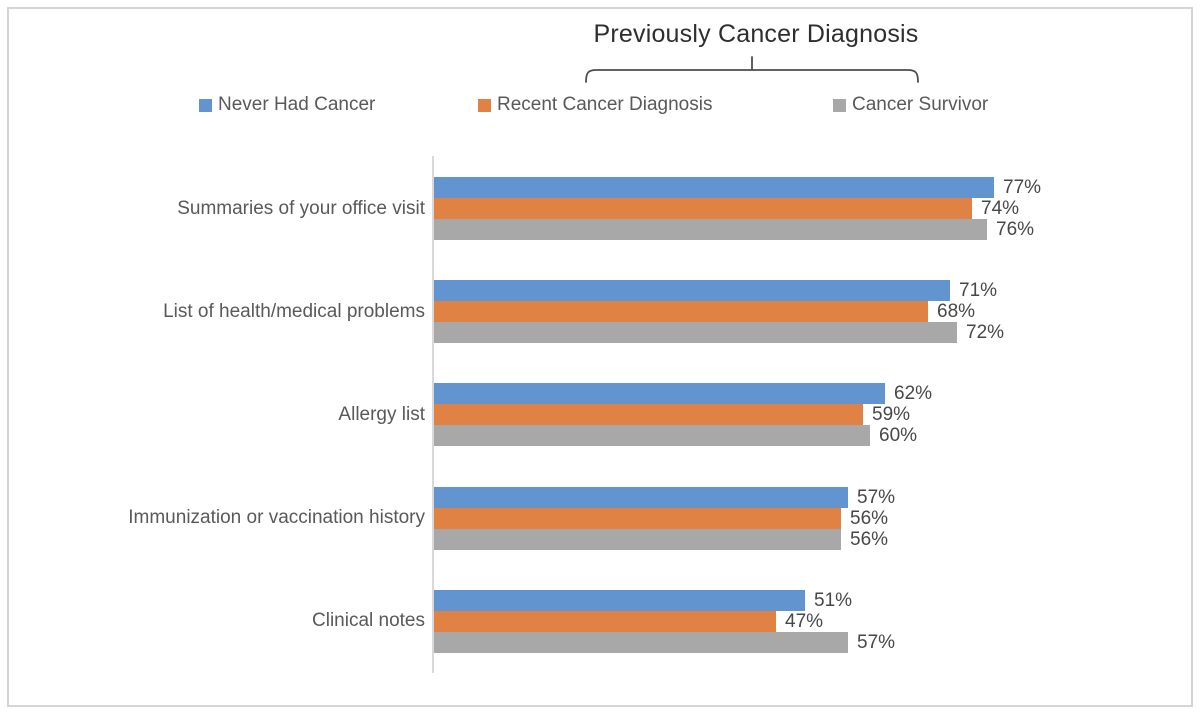 This screenshot has width=1200, height=714. I want to click on bar-never-had-cancer-row4, so click(641, 497).